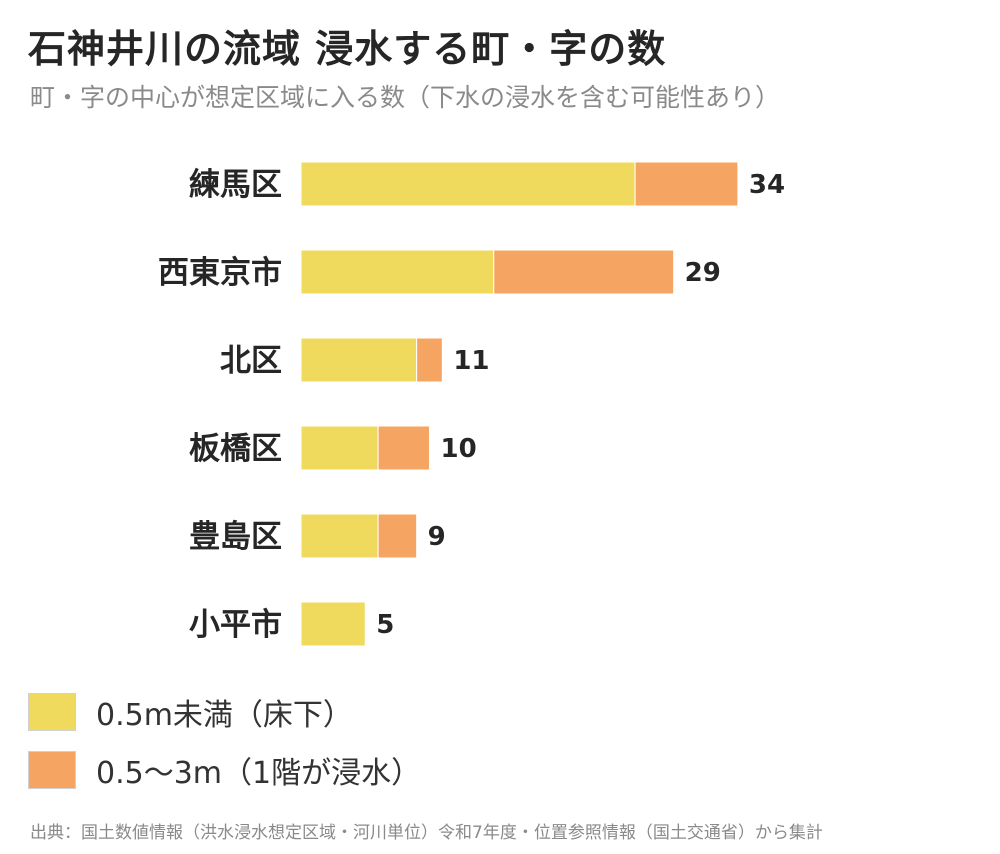 This screenshot has width=1000, height=854. I want to click on total-value-label: 34, so click(767, 185).